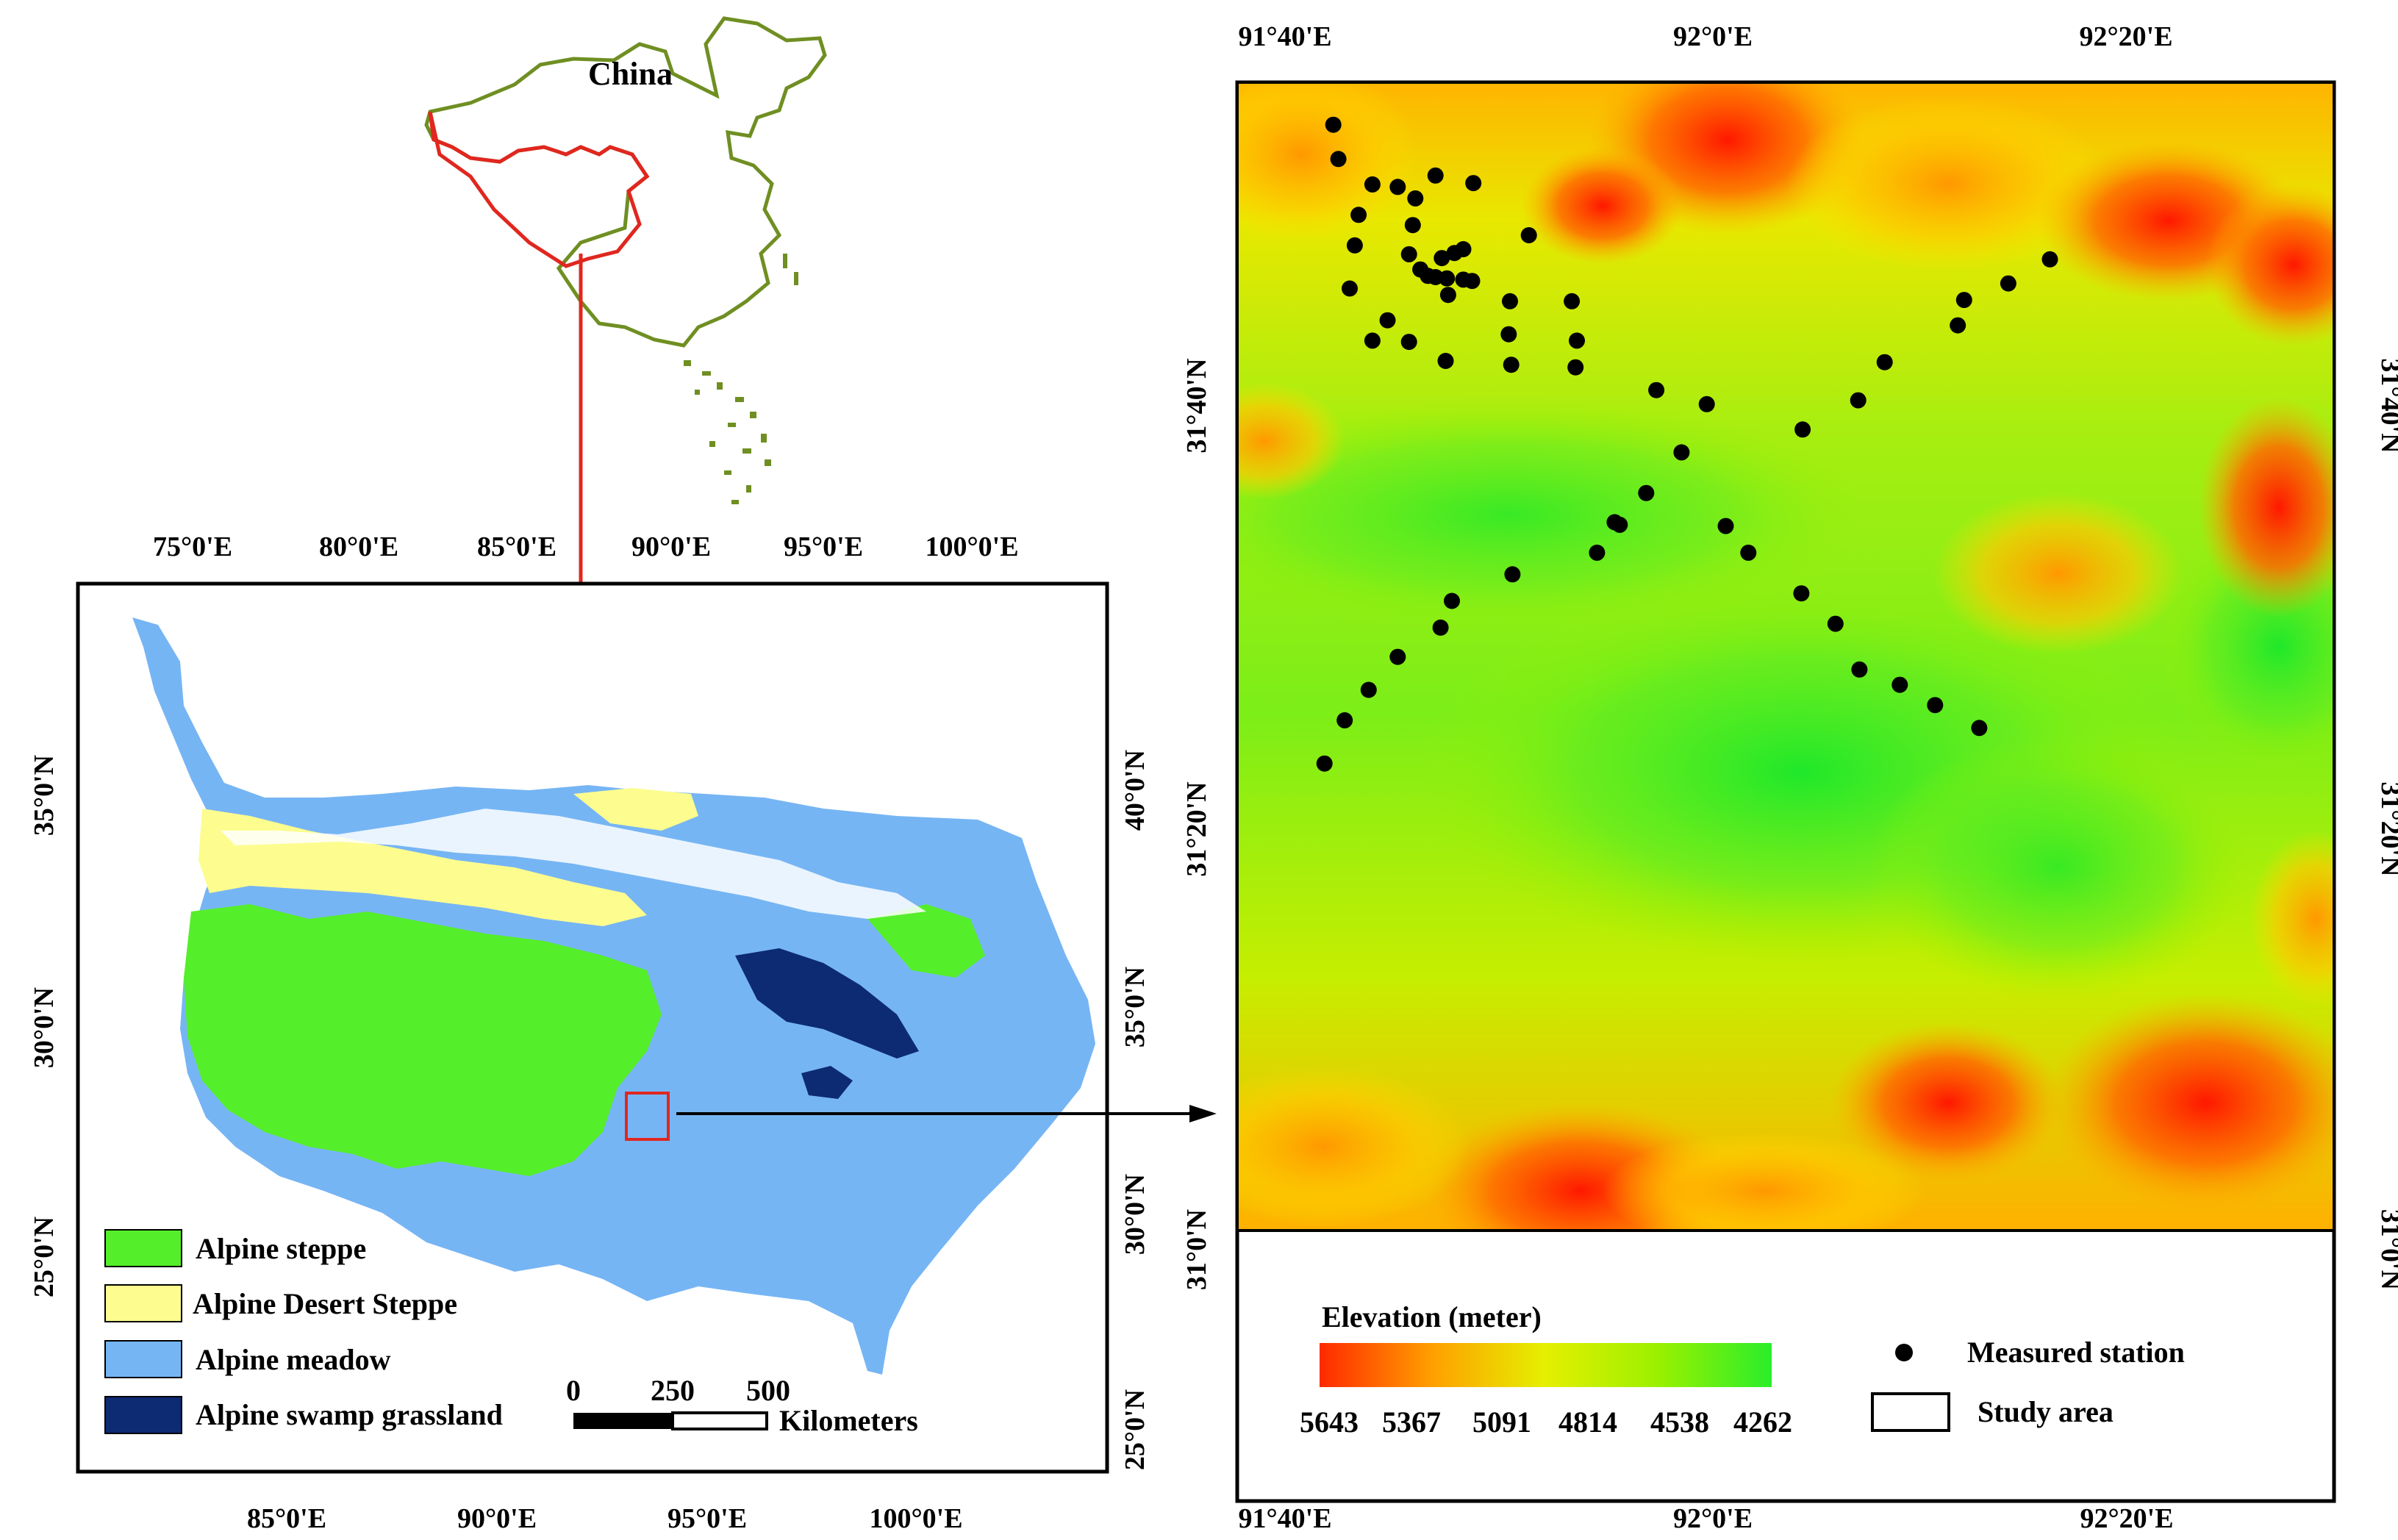 Image resolution: width=2398 pixels, height=1540 pixels. Describe the element at coordinates (1135, 791) in the screenshot. I see `overview-right-tick: 40°0'N` at that location.